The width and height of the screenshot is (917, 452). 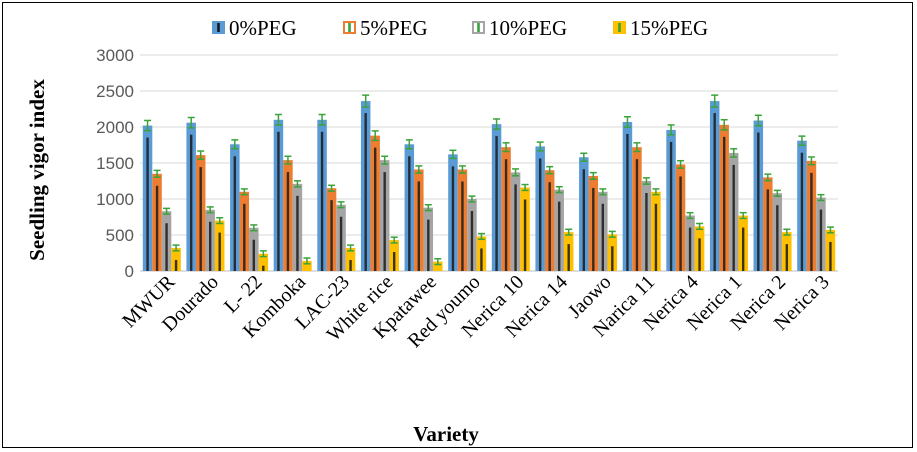 What do you see at coordinates (446, 434) in the screenshot?
I see `x-axis-title: Variety` at bounding box center [446, 434].